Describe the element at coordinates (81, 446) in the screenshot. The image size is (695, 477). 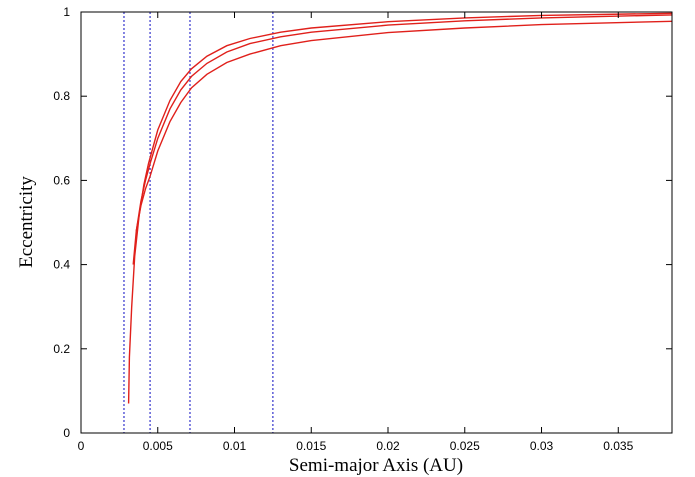
I see `x-tick-label: 0` at that location.